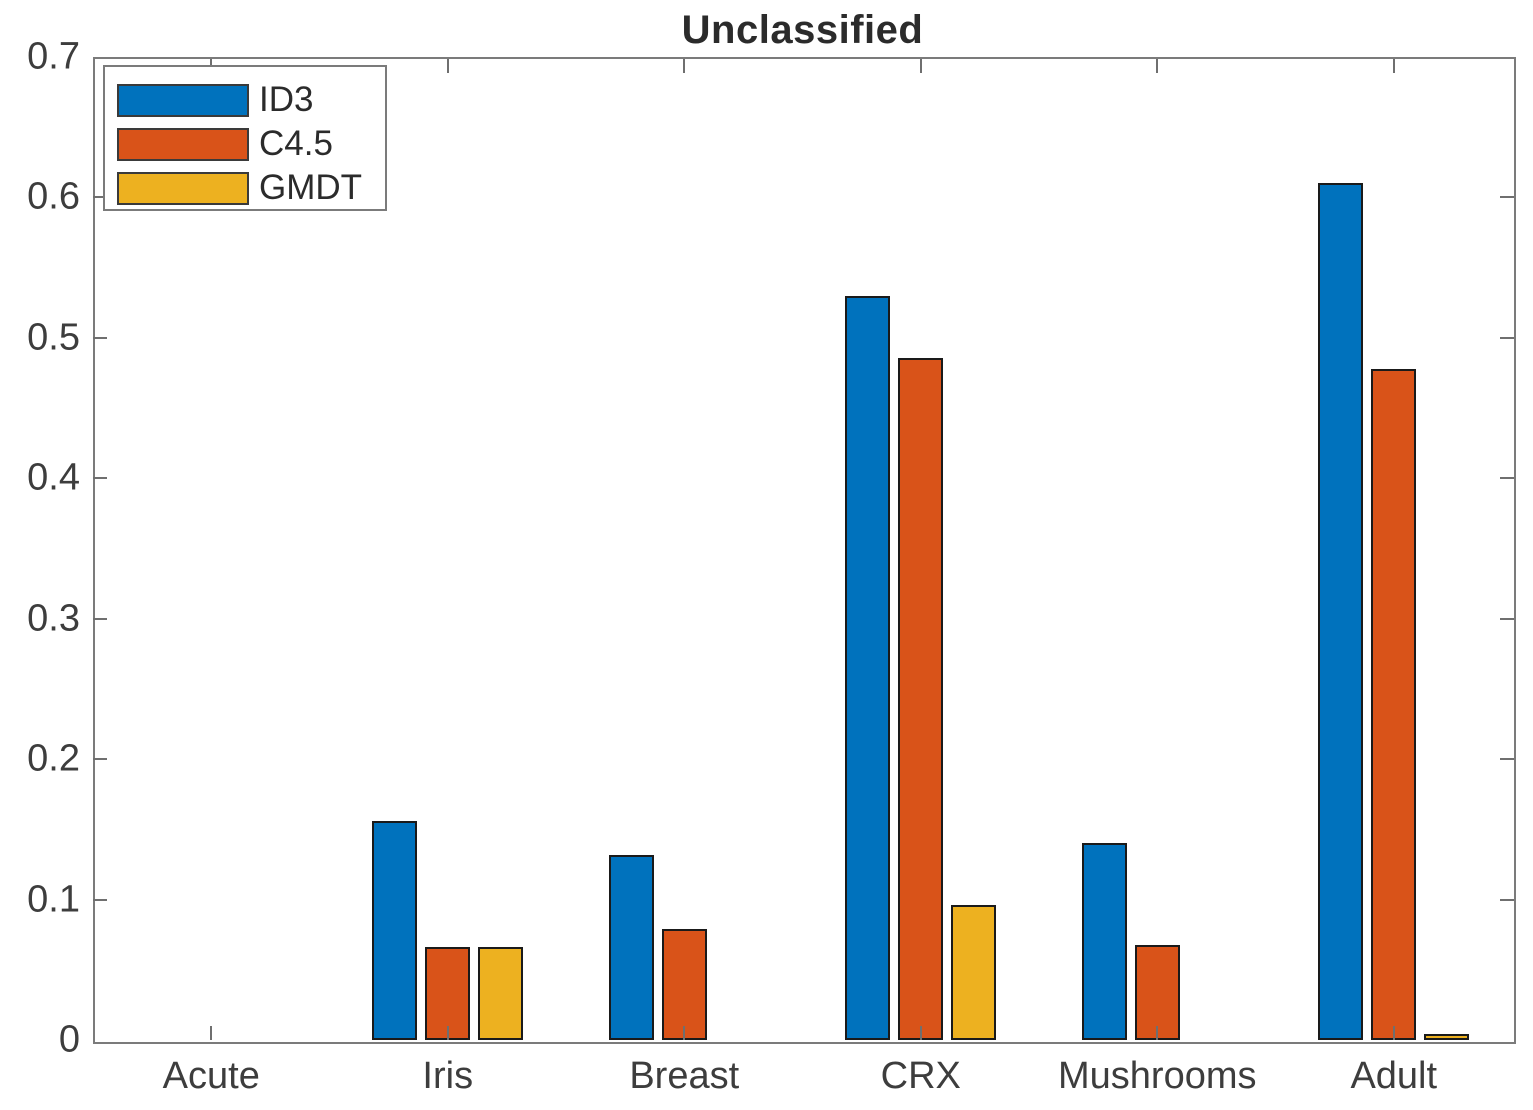 This screenshot has width=1533, height=1110. Describe the element at coordinates (448, 993) in the screenshot. I see `bar-c45-iris` at that location.